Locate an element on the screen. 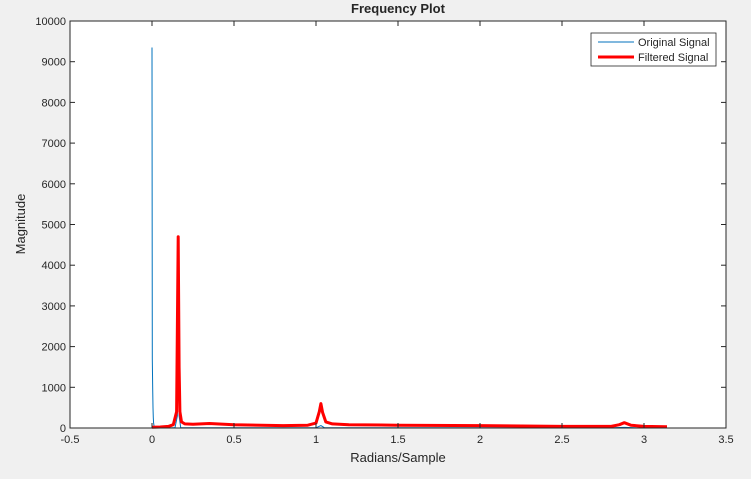 The image size is (751, 479). y-tick-label: 7000 is located at coordinates (54, 144).